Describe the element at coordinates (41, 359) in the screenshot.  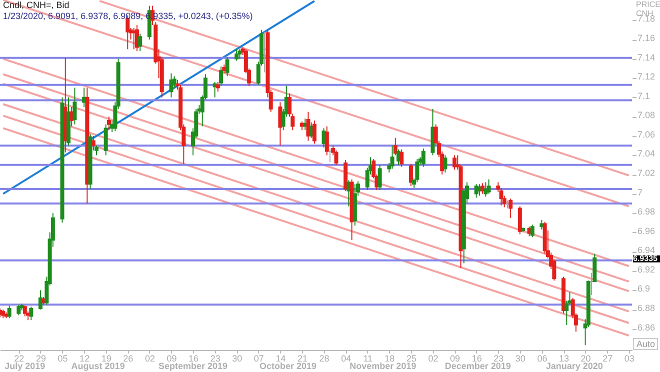
I see `x-tick-label: 29` at that location.